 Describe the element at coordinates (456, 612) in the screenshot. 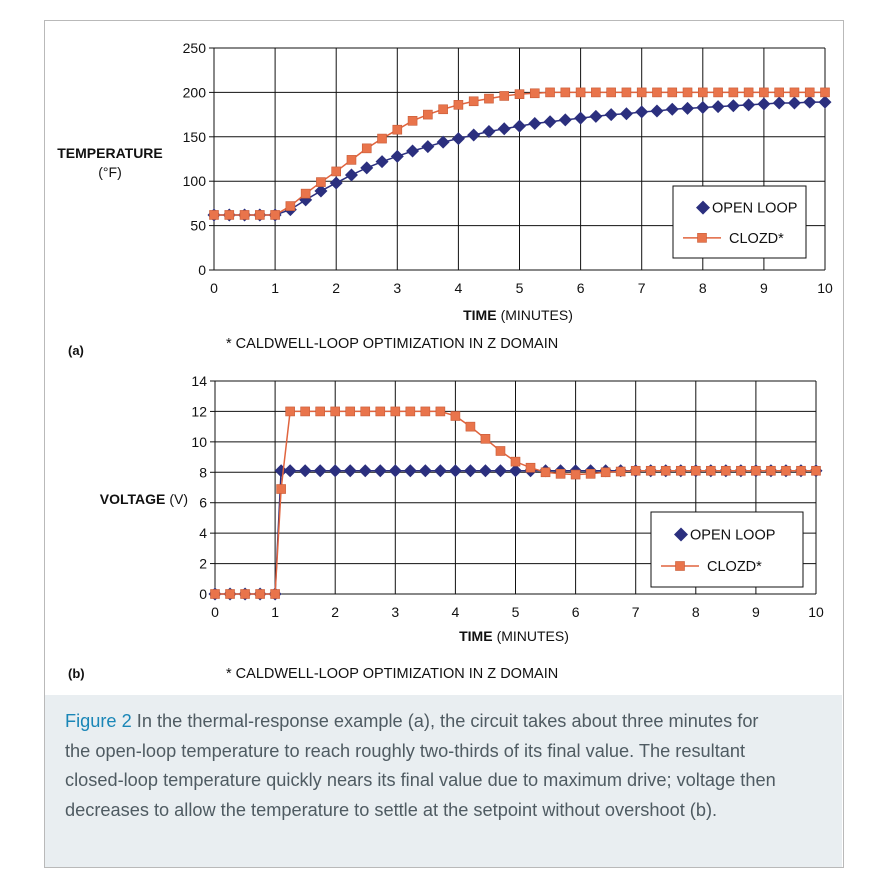

I see `chart-b-xtick-label: 4` at that location.